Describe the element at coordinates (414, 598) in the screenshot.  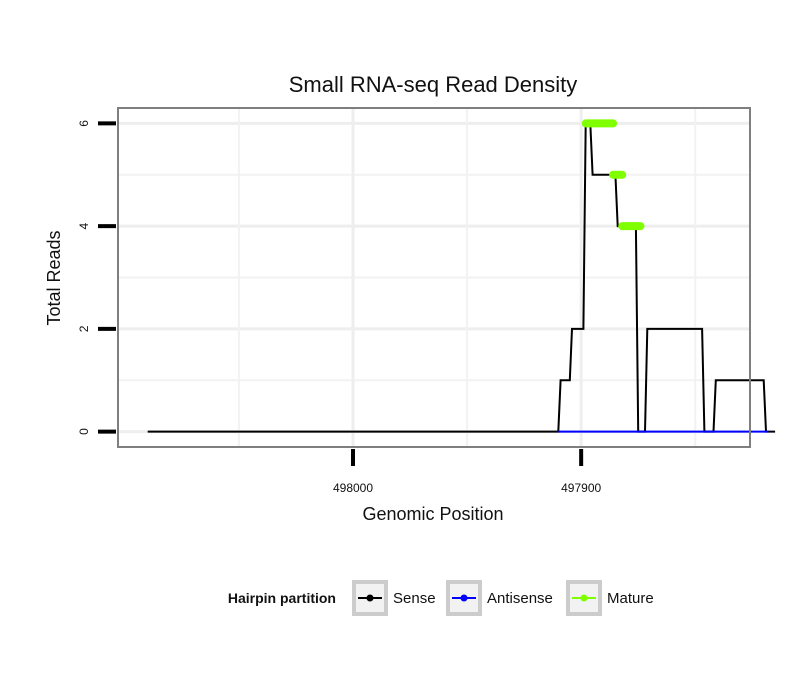
I see `legend-label-sense: Sense` at that location.